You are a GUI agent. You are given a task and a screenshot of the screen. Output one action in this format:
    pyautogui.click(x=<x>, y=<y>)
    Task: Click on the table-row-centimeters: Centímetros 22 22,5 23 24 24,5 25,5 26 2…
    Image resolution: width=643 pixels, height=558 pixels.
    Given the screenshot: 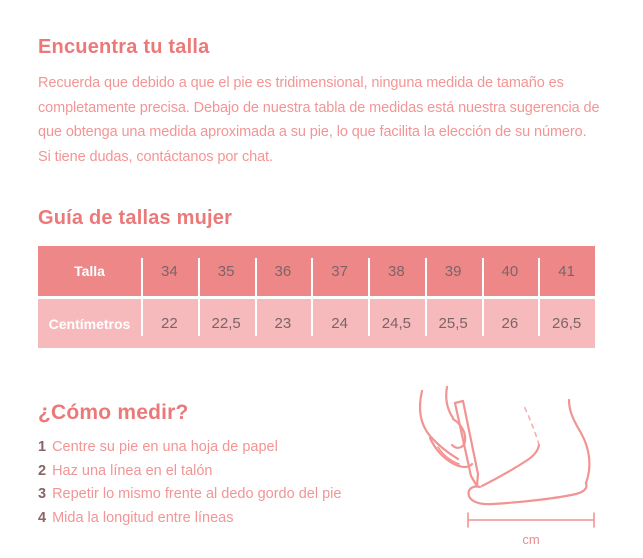 What is the action you would take?
    pyautogui.click(x=316, y=323)
    